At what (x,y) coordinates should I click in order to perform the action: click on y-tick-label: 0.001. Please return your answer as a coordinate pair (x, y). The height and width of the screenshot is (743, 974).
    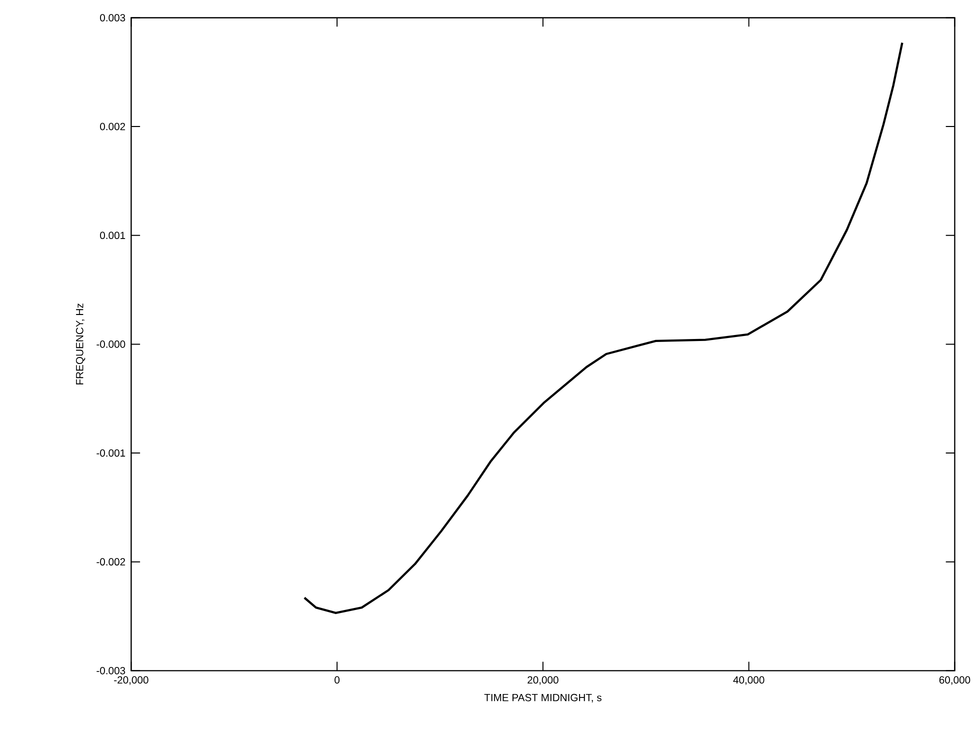
    Looking at the image, I should click on (113, 236).